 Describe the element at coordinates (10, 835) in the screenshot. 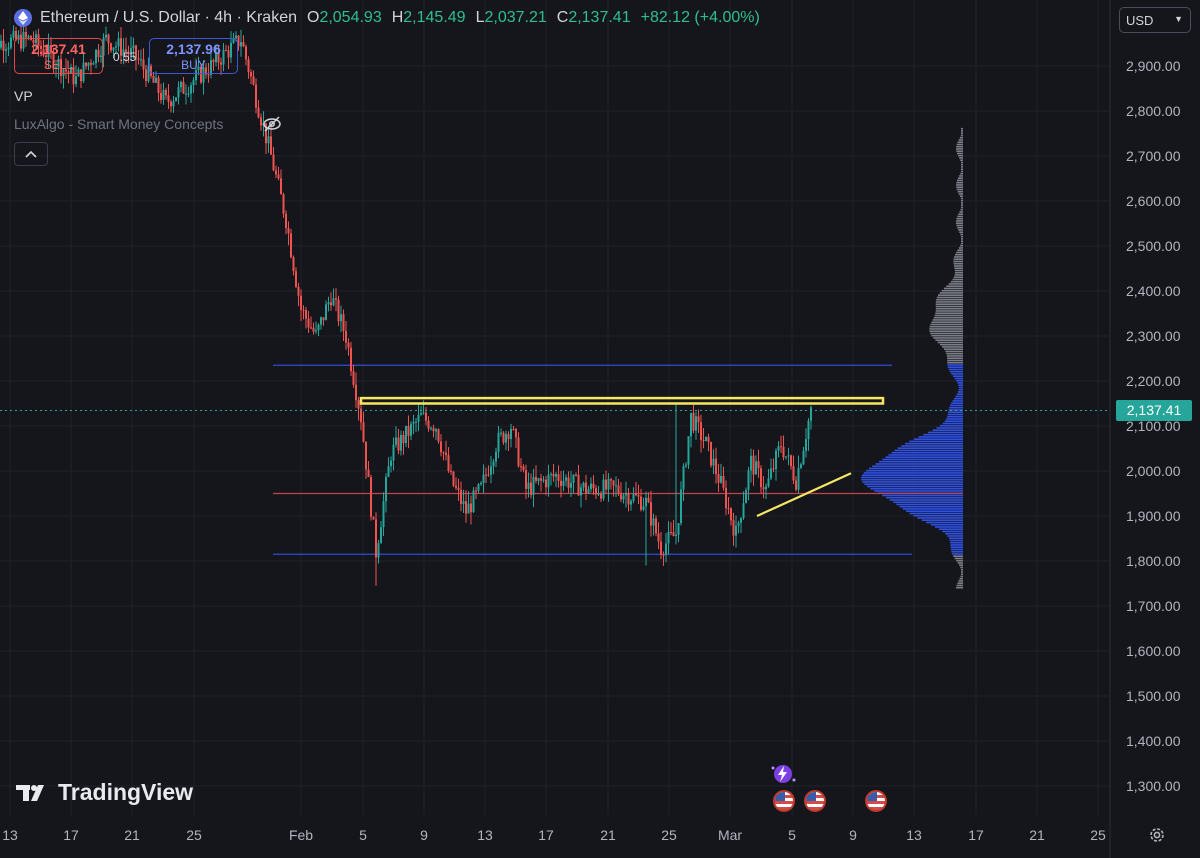

I see `time-tick-label: 13` at that location.